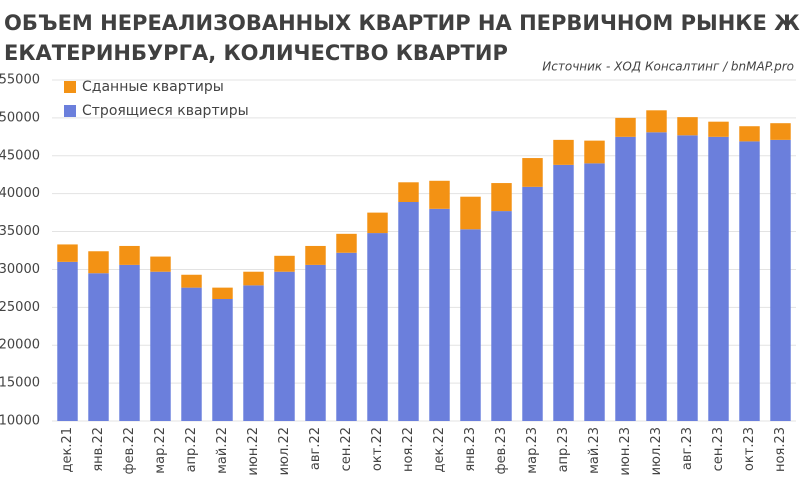 This screenshot has width=800, height=477. I want to click on legend-label: Строящиеся квартиры, so click(165, 111).